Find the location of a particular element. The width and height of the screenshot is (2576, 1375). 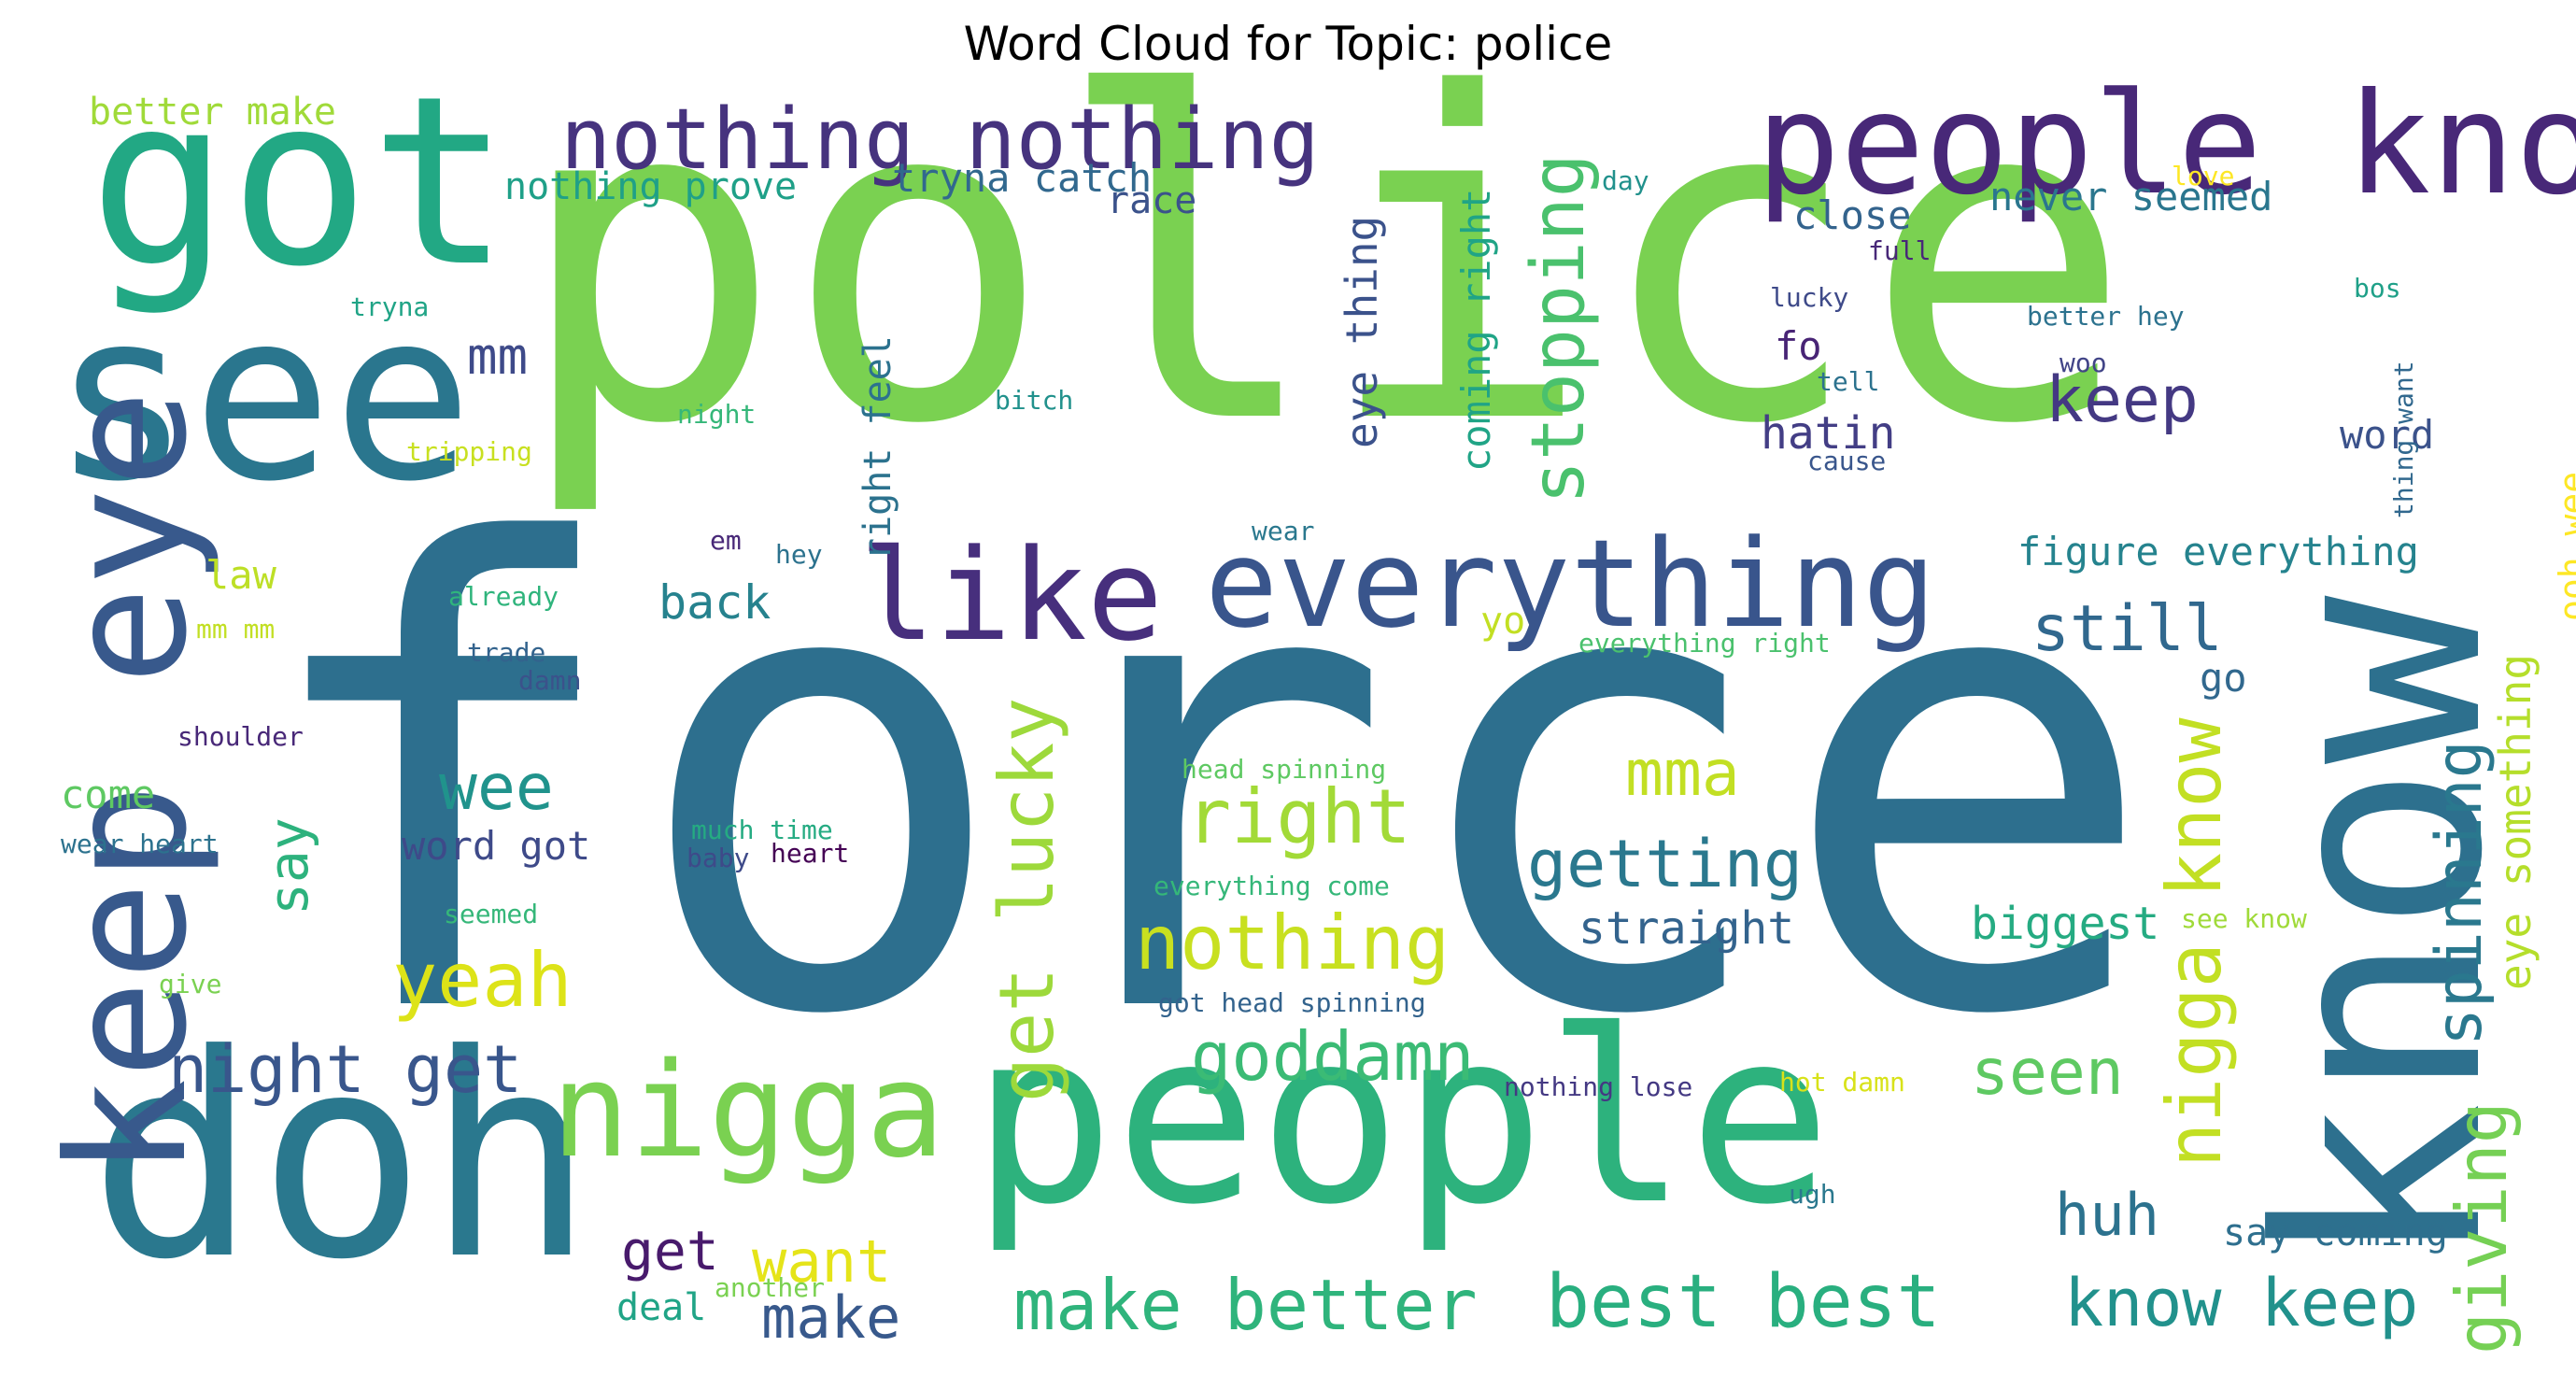

word-46: never seemed is located at coordinates (2131, 197).